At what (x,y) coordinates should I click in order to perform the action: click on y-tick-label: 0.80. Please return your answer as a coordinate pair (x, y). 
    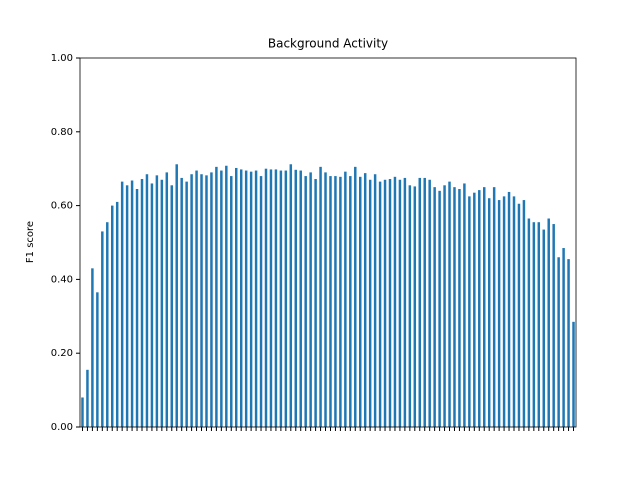
    Looking at the image, I should click on (62, 132).